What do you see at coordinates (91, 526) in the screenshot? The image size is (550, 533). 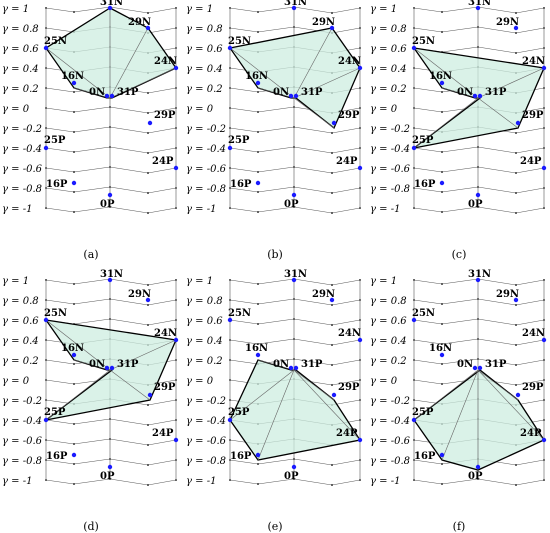 I see `panel-caption: (d)` at bounding box center [91, 526].